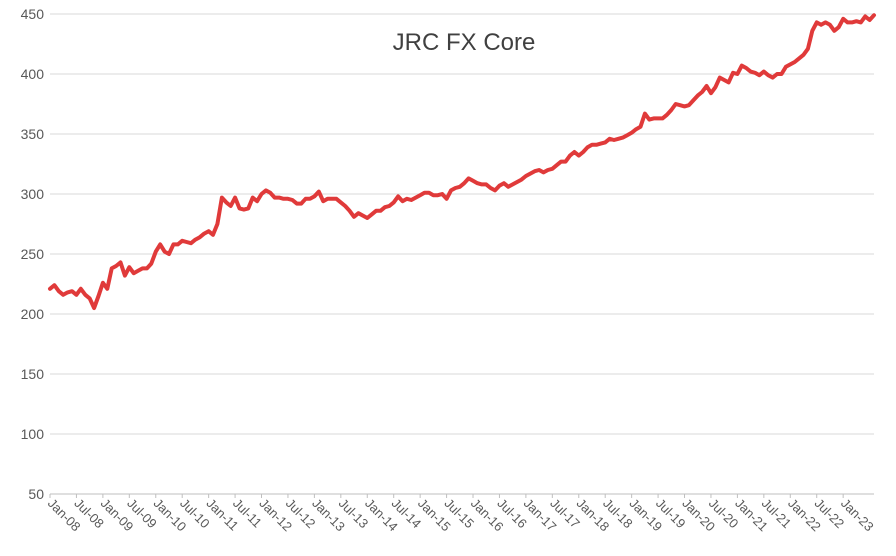 The height and width of the screenshot is (556, 896). What do you see at coordinates (33, 194) in the screenshot?
I see `y-tick-label: 300` at bounding box center [33, 194].